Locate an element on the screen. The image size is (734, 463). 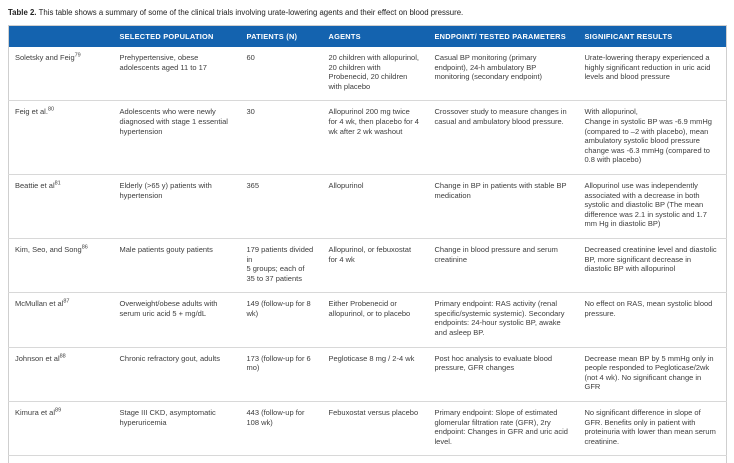
patients-cell: 365 is located at coordinates (281, 206).